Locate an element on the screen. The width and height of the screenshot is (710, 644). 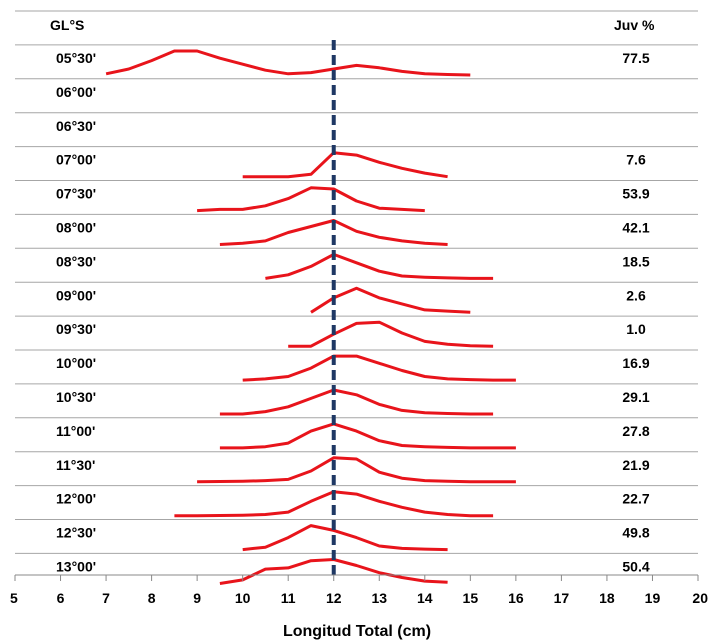
value-header: Juv % is located at coordinates (634, 25).